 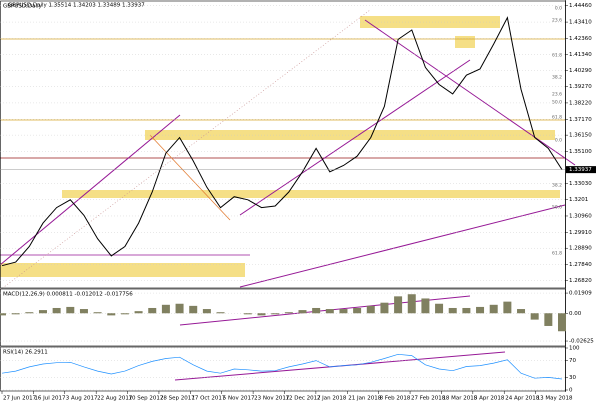 I want to click on current-price-label: 1.33937, so click(x=580, y=170).